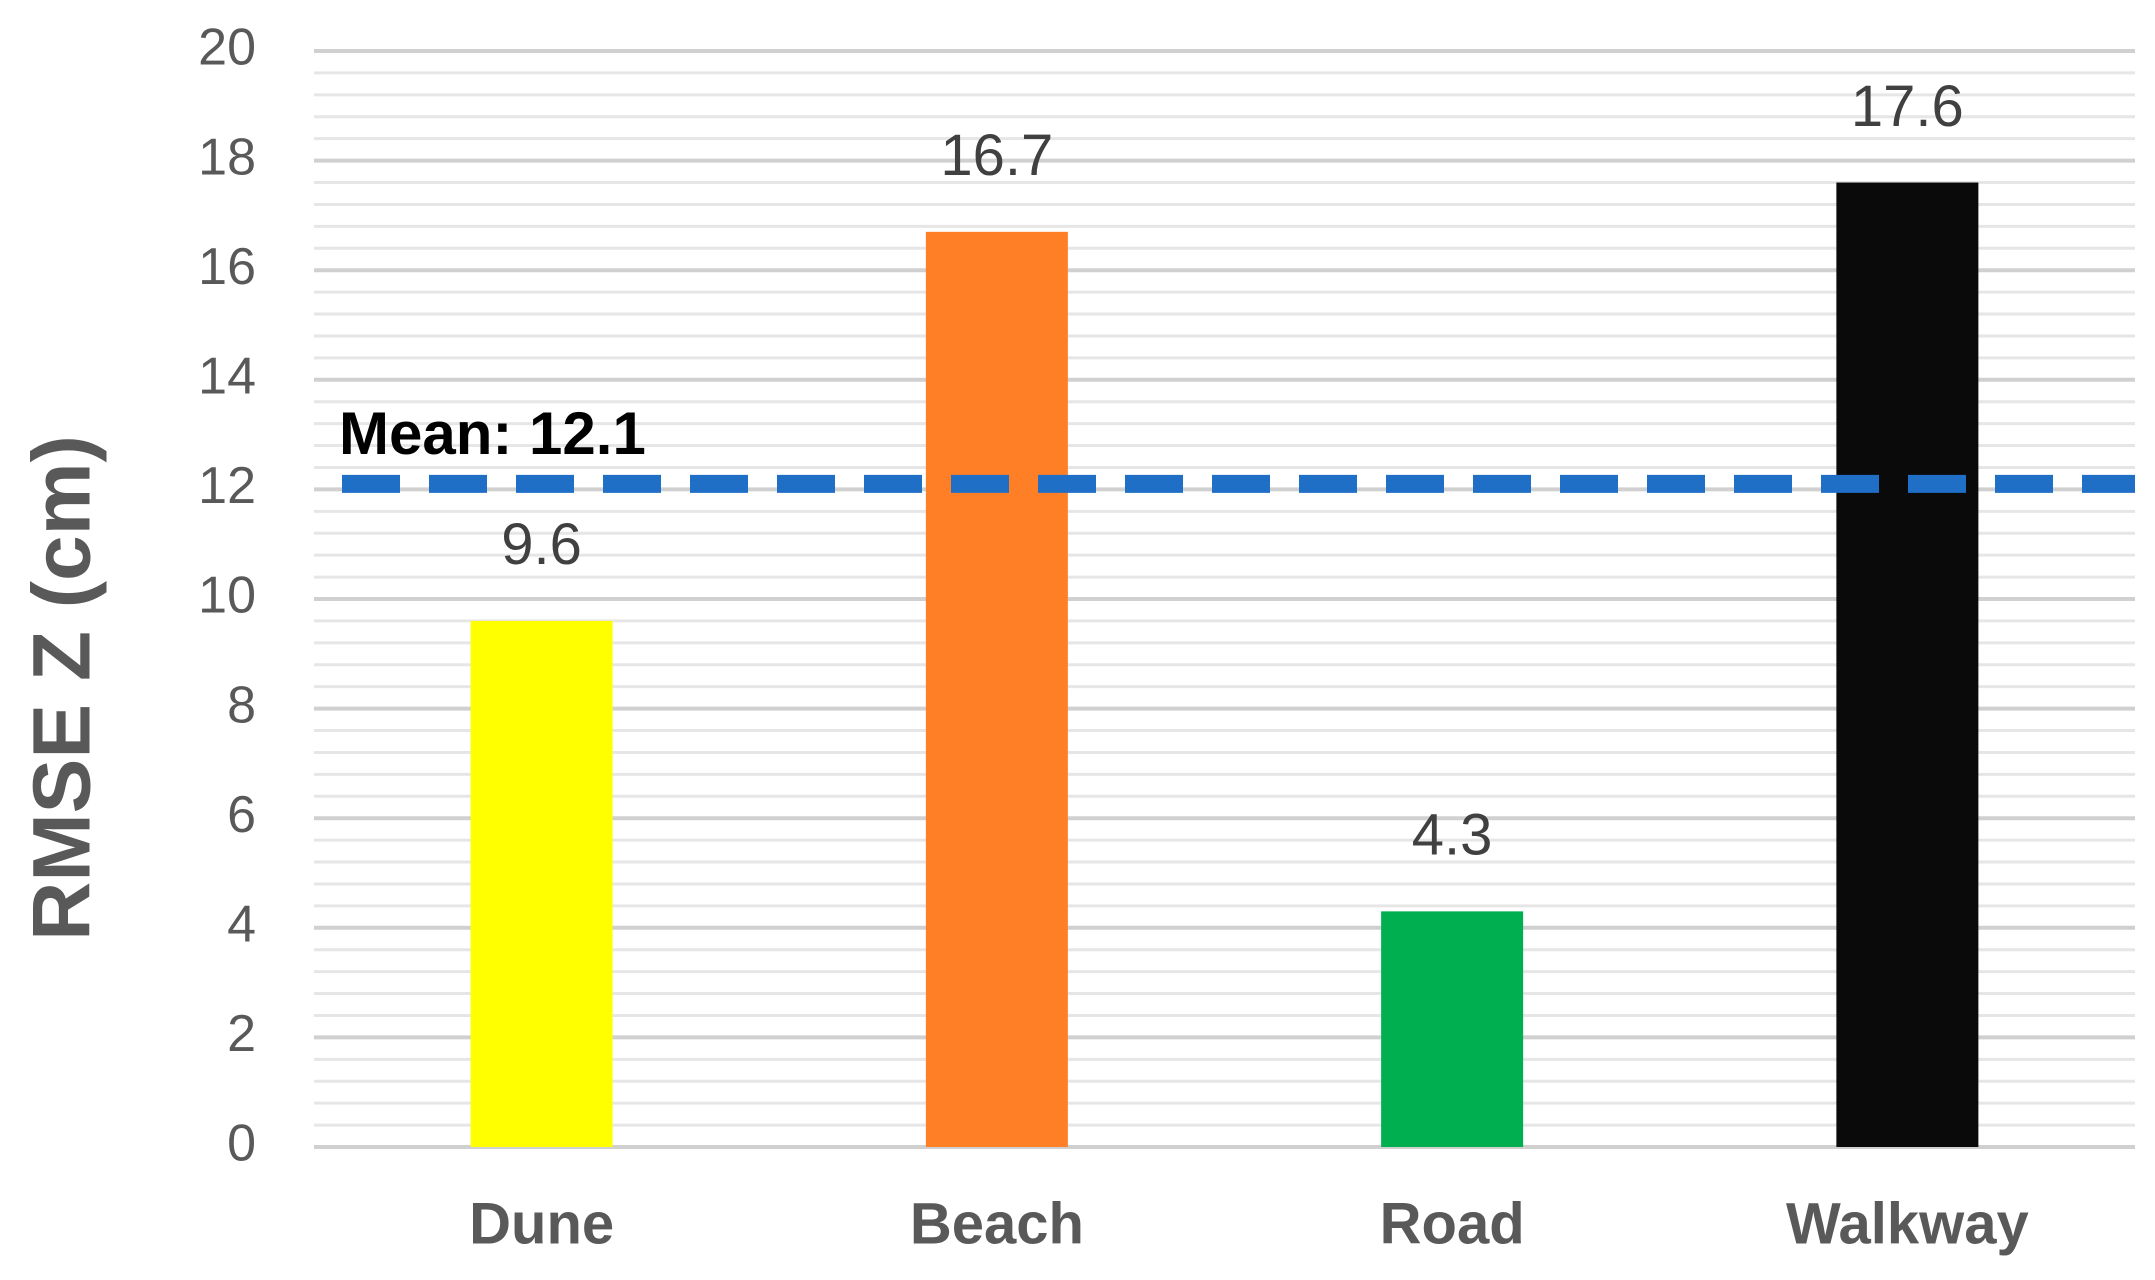 Image resolution: width=2155 pixels, height=1280 pixels. What do you see at coordinates (241, 815) in the screenshot?
I see `y-tick-label: 6` at bounding box center [241, 815].